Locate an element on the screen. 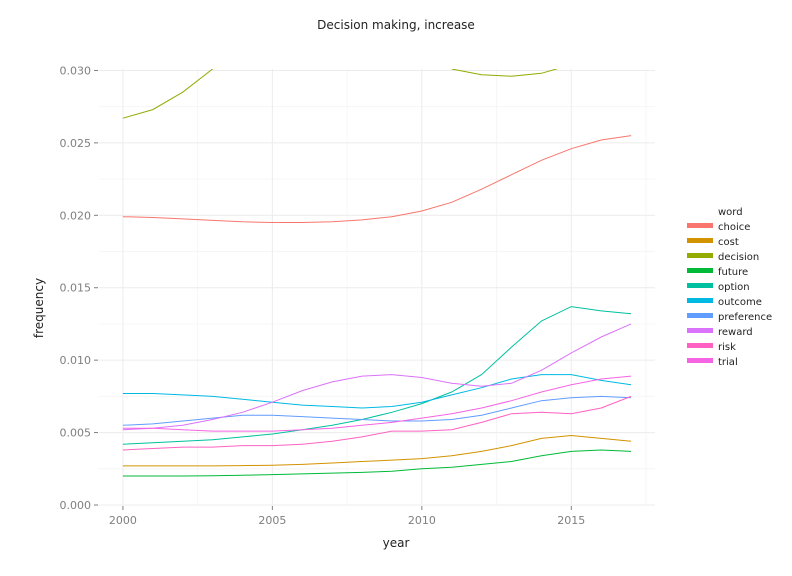 Image resolution: width=792 pixels, height=576 pixels. legend-swatch-option is located at coordinates (700, 285).